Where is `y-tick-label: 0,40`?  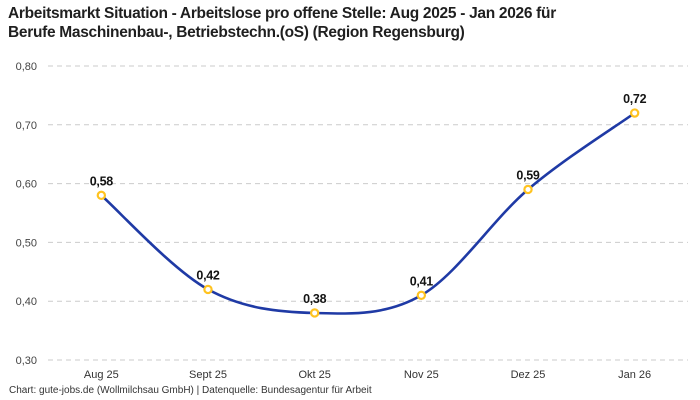
y-tick-label: 0,40 is located at coordinates (26, 302).